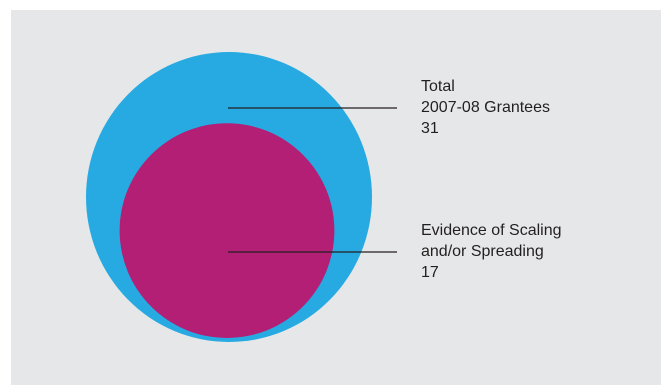  Describe the element at coordinates (491, 230) in the screenshot. I see `label-scaling-line-1: Evidence of Scaling` at that location.